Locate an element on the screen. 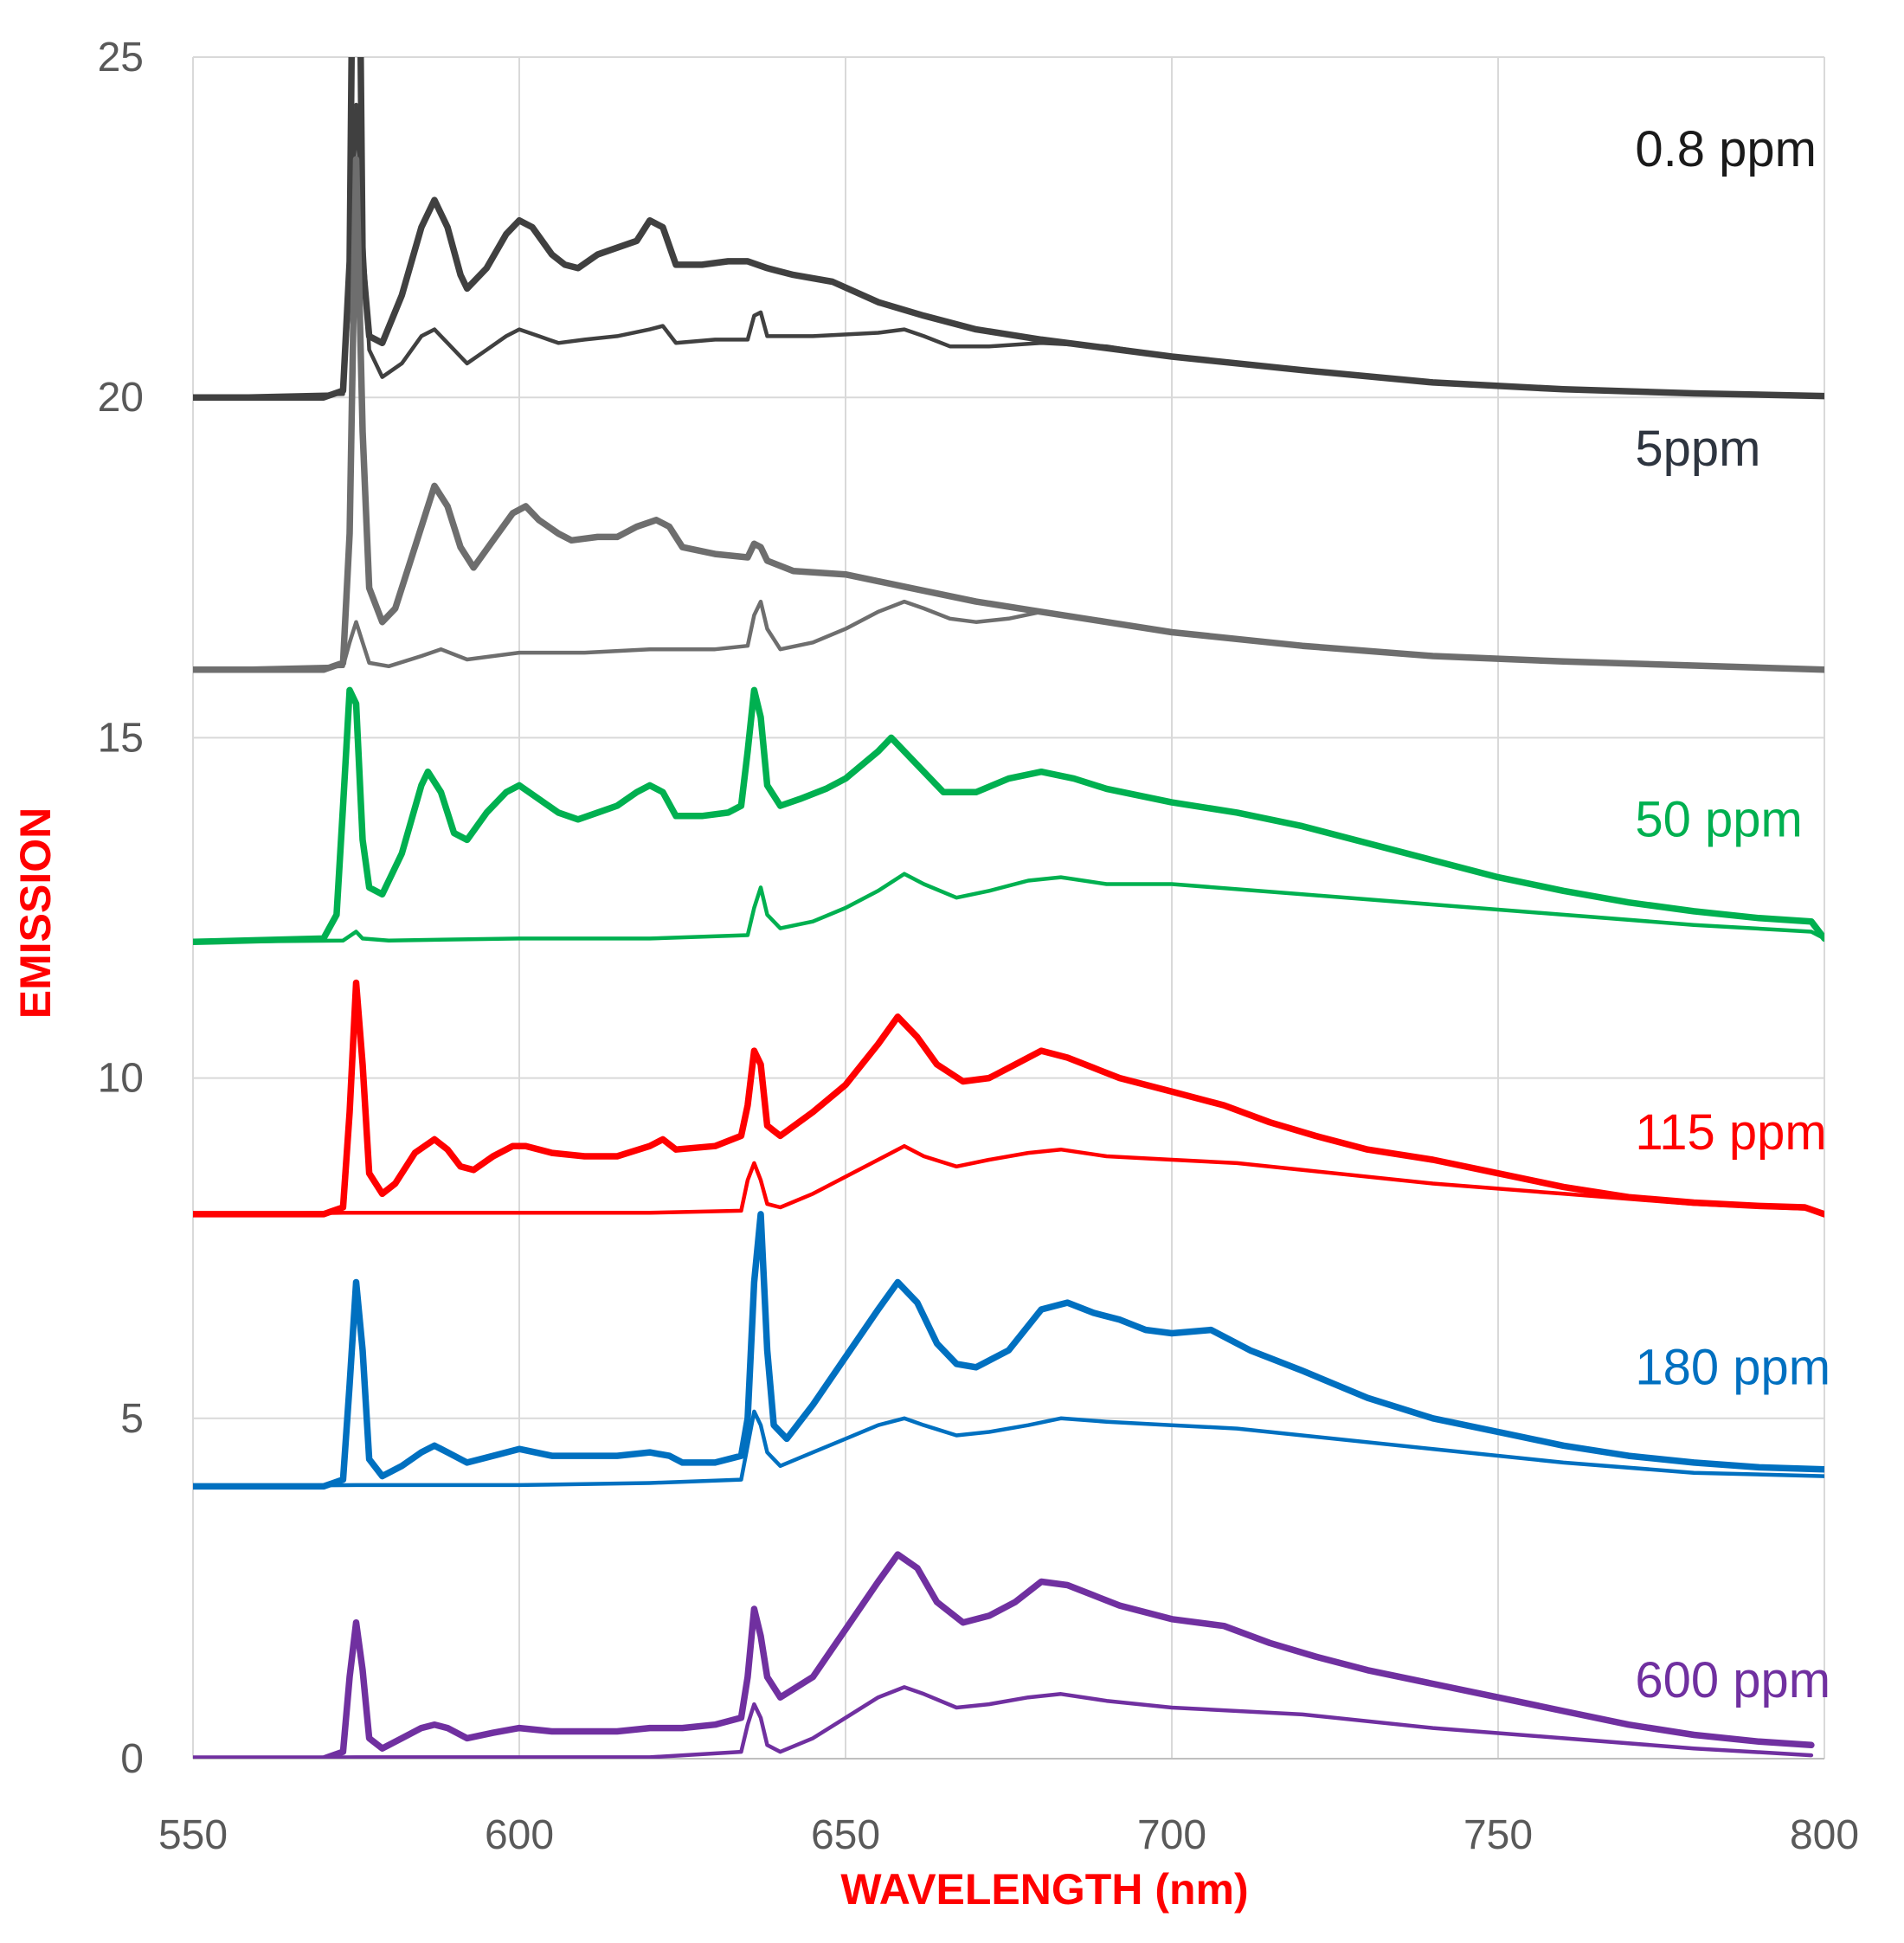 Image resolution: width=1904 pixels, height=1943 pixels. x-tick-label: 800 is located at coordinates (1824, 1835).